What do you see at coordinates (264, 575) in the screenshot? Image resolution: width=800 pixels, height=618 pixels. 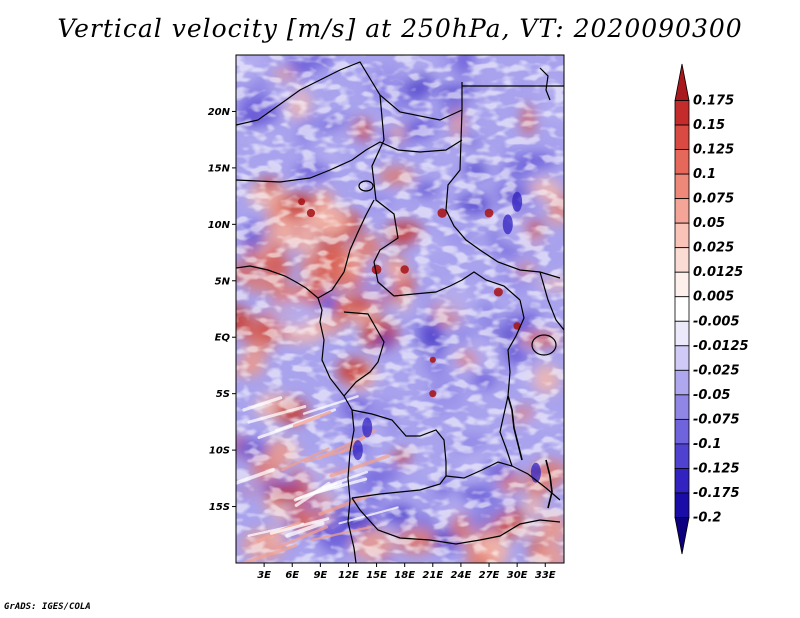 I see `x-tick-label: 3E` at bounding box center [264, 575].